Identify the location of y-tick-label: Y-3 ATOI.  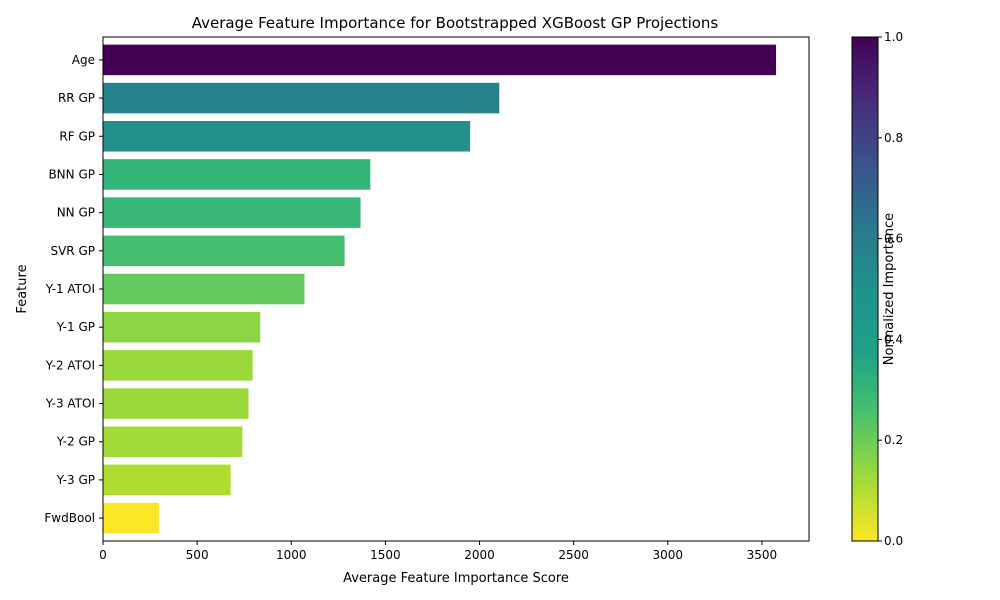
(70, 404).